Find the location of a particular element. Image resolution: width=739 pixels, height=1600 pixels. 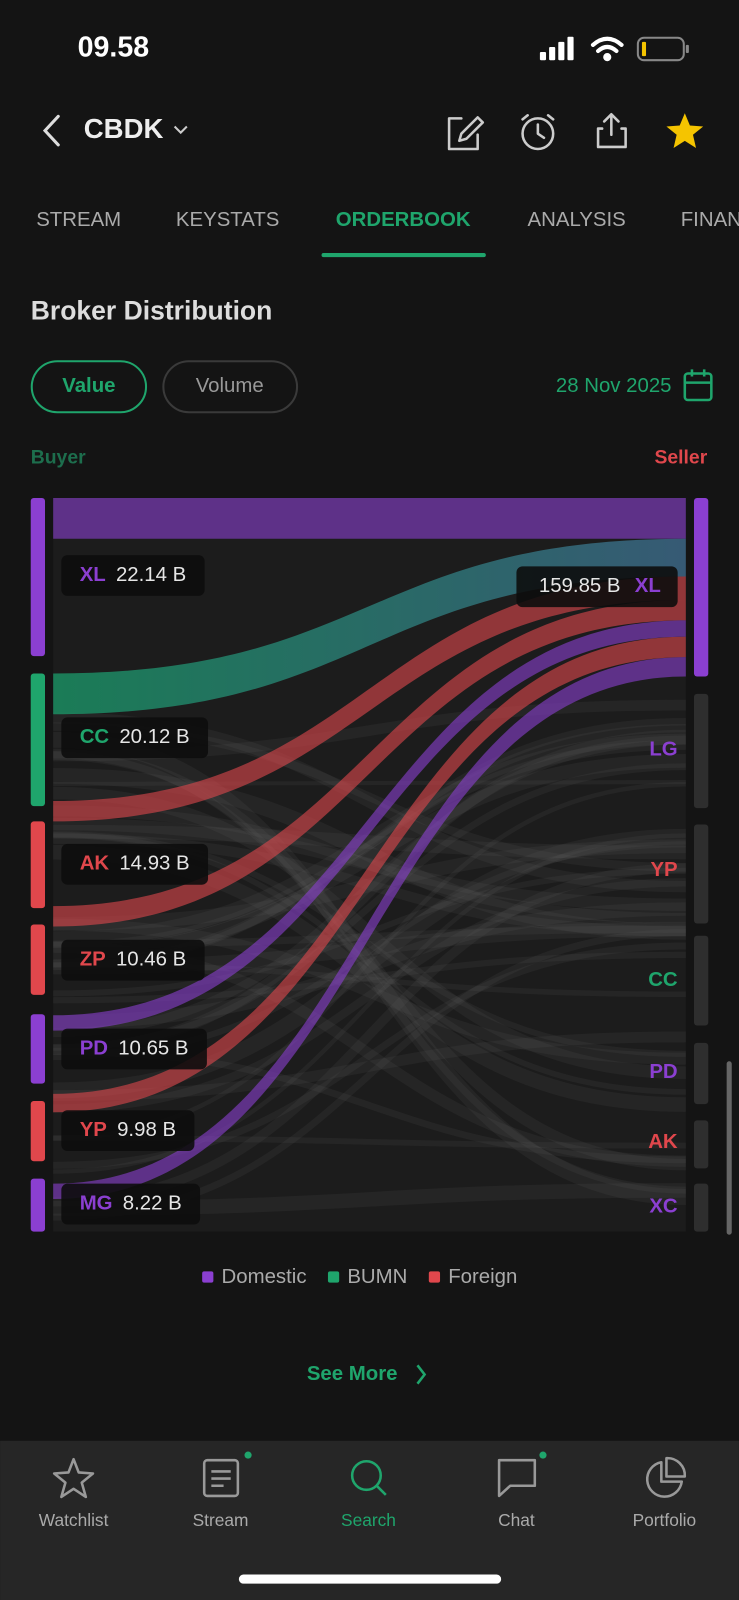

tab: KEYSTATS is located at coordinates (228, 220).